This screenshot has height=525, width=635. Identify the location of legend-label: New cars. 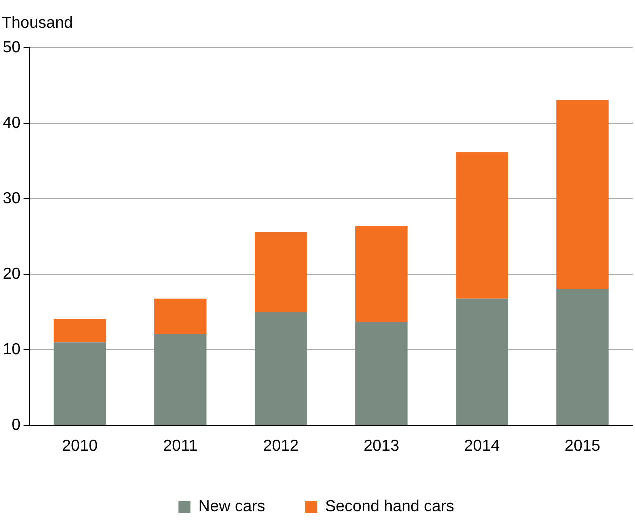
(232, 507).